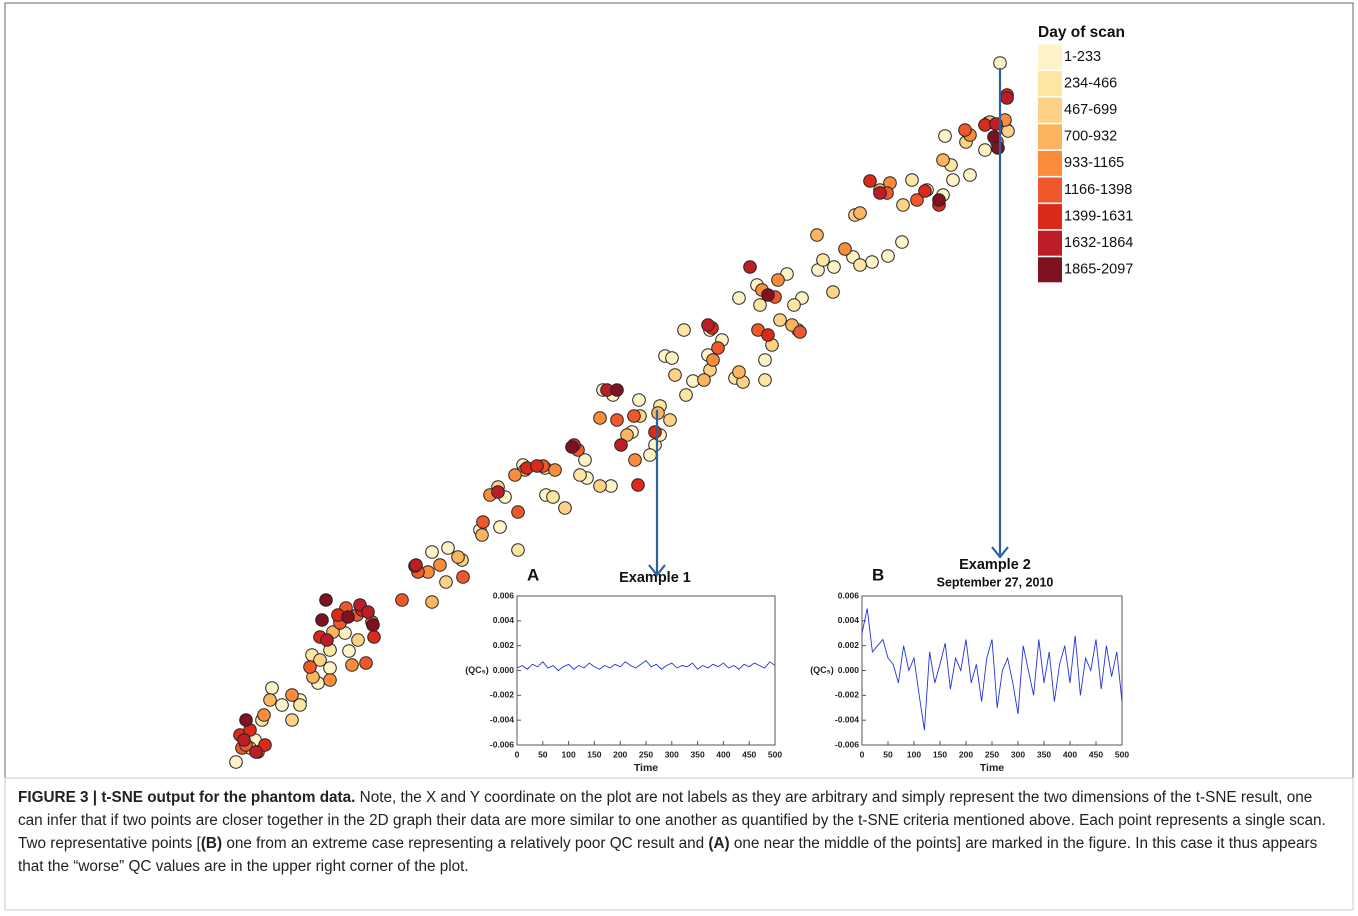 The width and height of the screenshot is (1358, 916). I want to click on legend-label: 1865-2097, so click(1098, 270).